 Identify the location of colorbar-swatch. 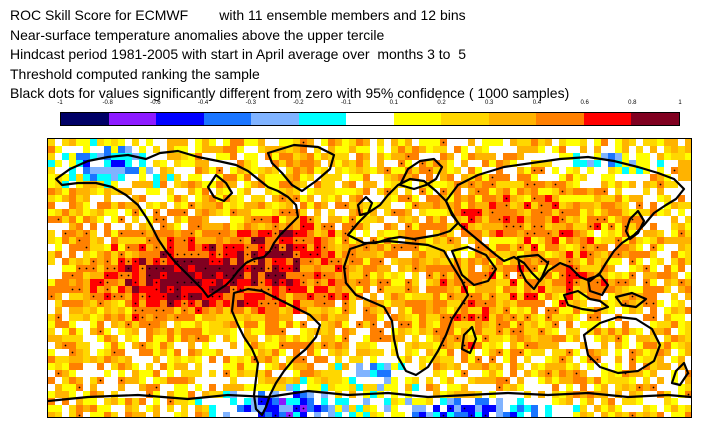
(465, 119).